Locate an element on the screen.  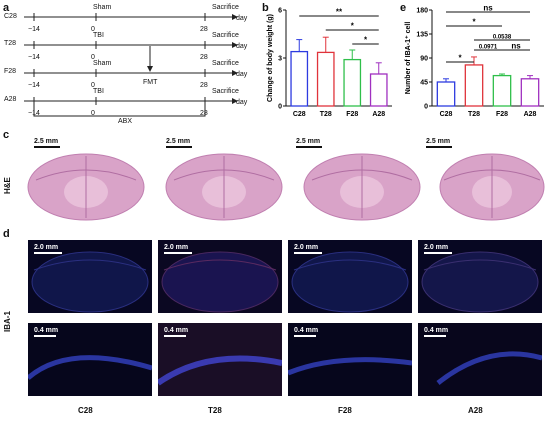
timeline-group-label: T28 is located at coordinates (10, 43).